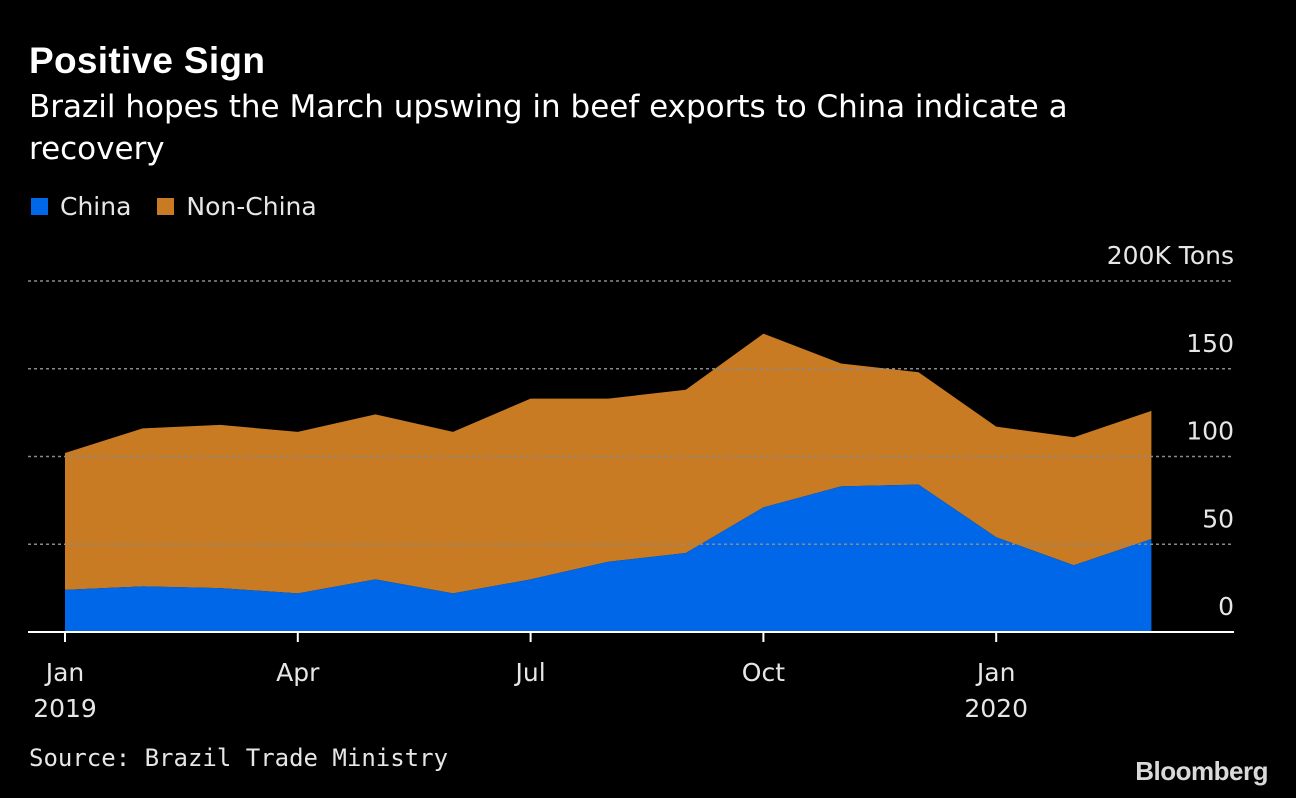 The height and width of the screenshot is (798, 1296). What do you see at coordinates (996, 708) in the screenshot?
I see `x-tick-year-label: 2020` at bounding box center [996, 708].